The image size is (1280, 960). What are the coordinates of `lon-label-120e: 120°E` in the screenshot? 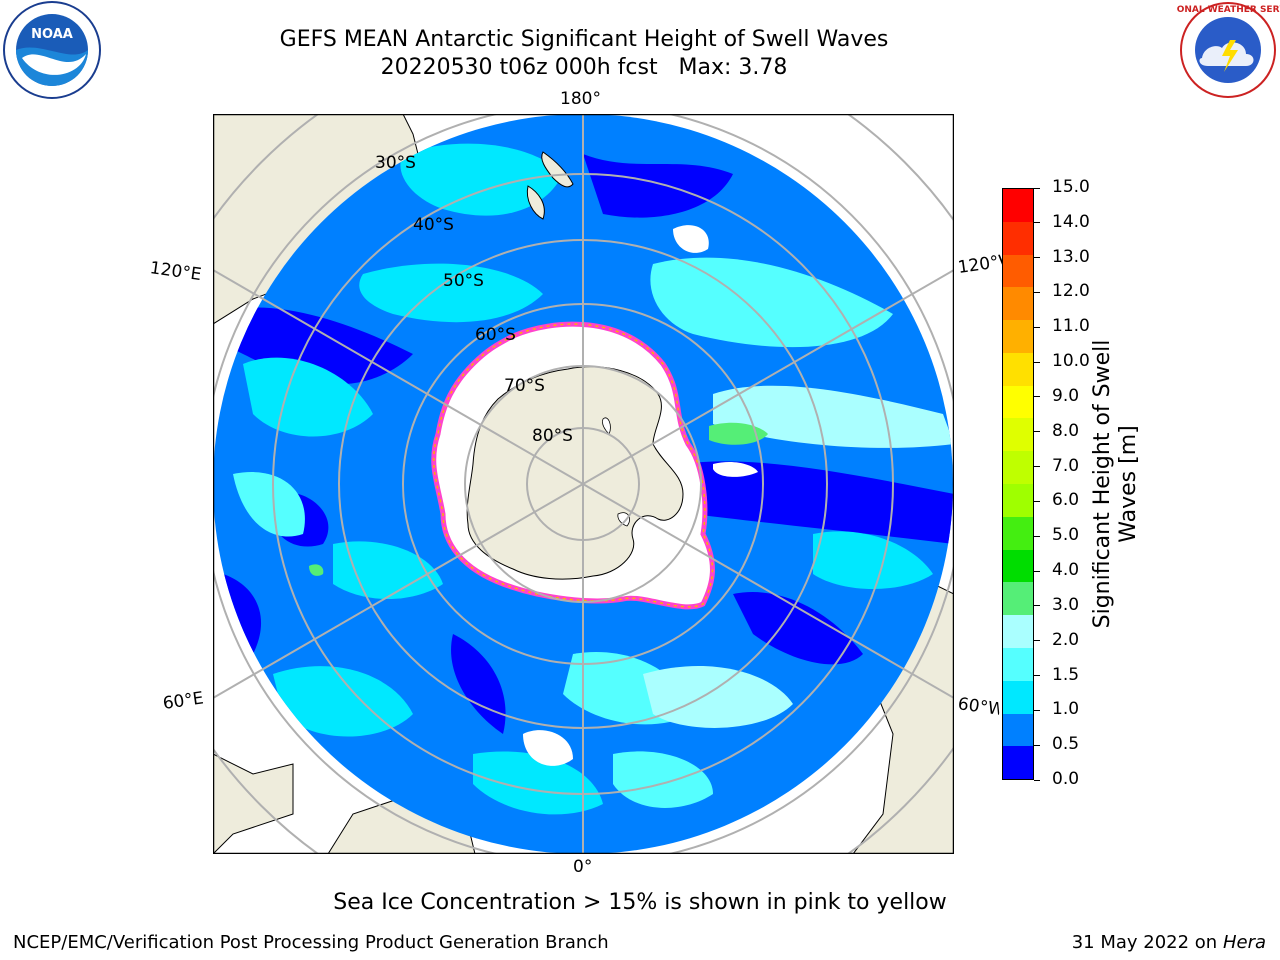 It's located at (175, 272).